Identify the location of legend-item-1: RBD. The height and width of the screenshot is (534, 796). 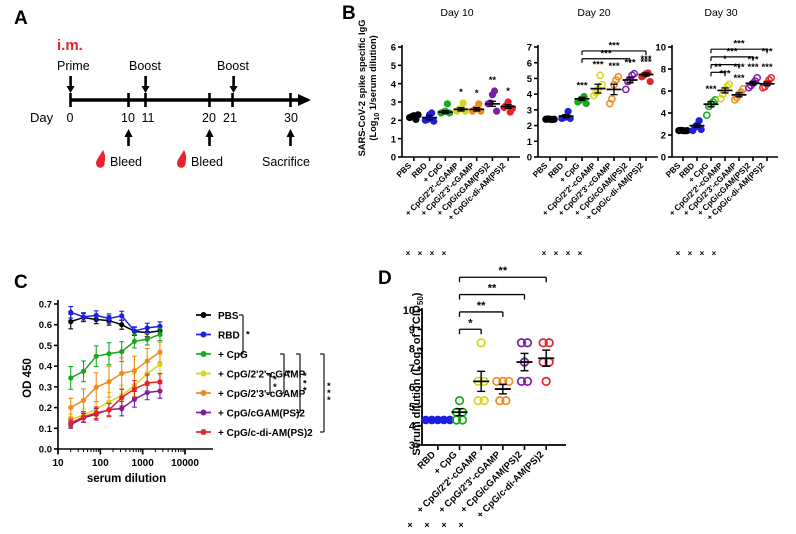
(218, 335).